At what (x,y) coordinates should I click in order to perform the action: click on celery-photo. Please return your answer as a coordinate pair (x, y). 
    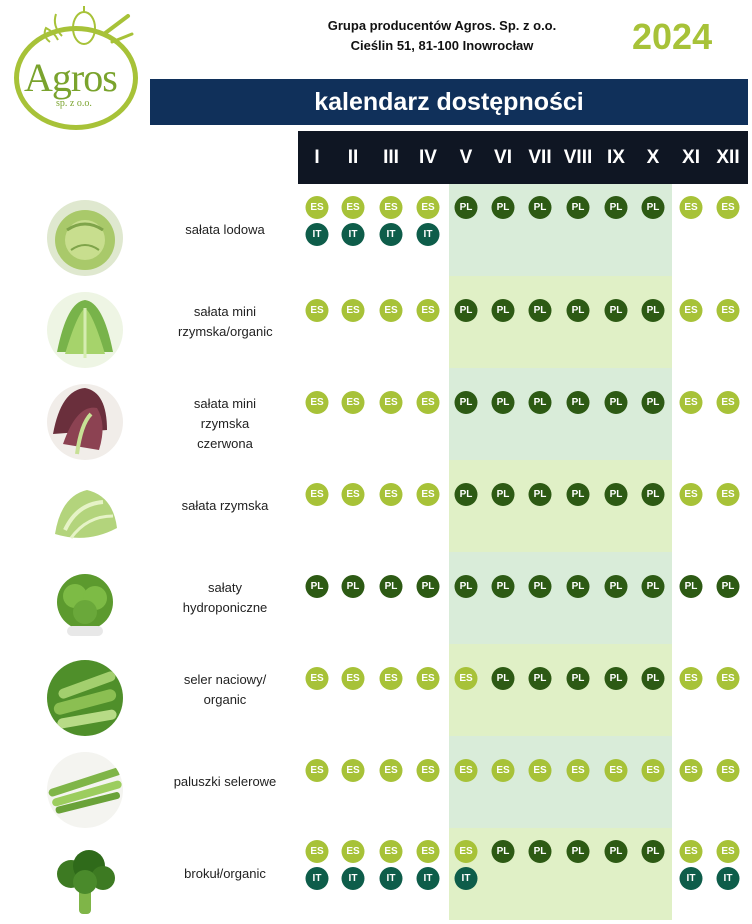
    Looking at the image, I should click on (85, 698).